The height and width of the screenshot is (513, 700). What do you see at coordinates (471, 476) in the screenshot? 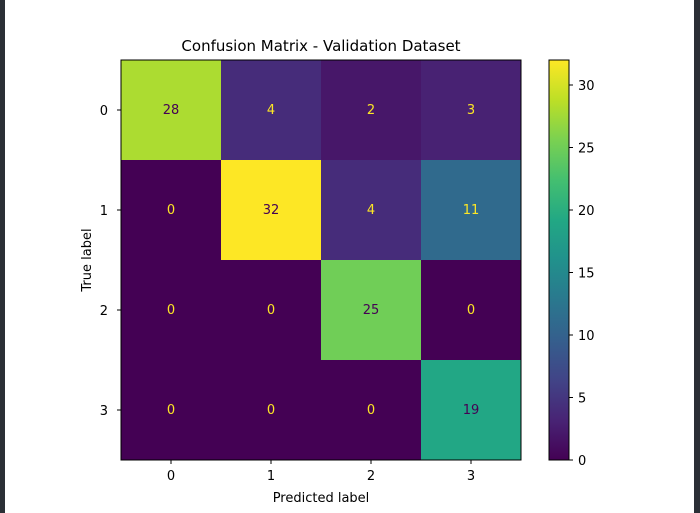
I see `x-tick-label: 3` at bounding box center [471, 476].